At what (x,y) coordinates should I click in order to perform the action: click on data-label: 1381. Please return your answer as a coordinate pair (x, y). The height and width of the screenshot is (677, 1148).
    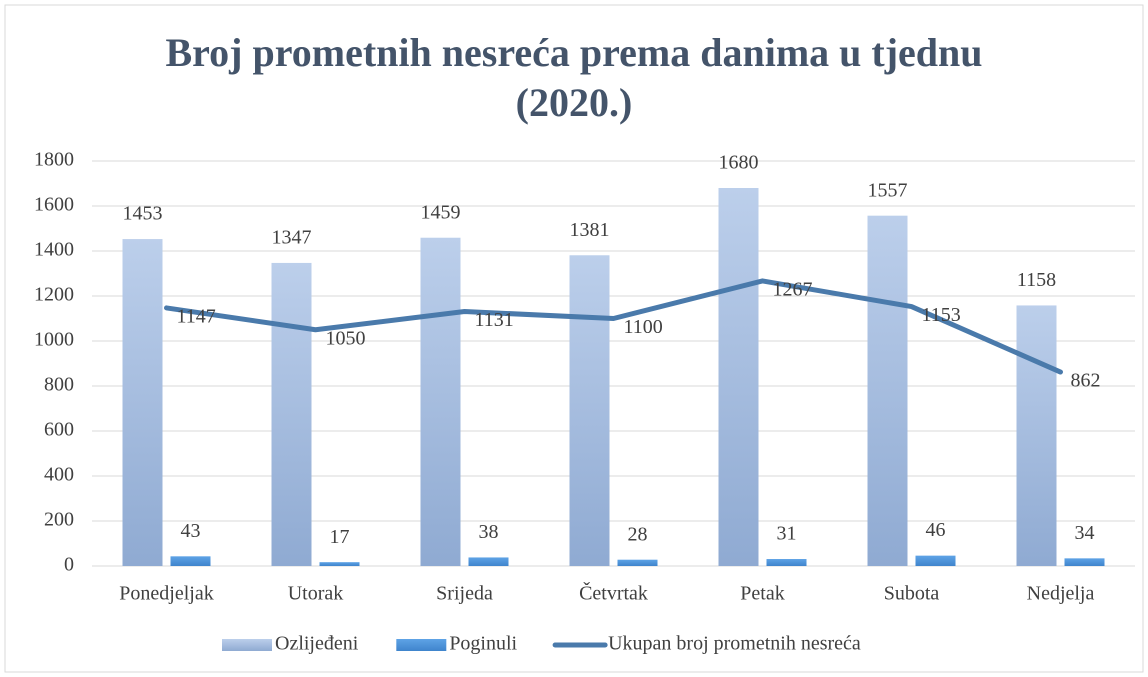
    Looking at the image, I should click on (590, 230).